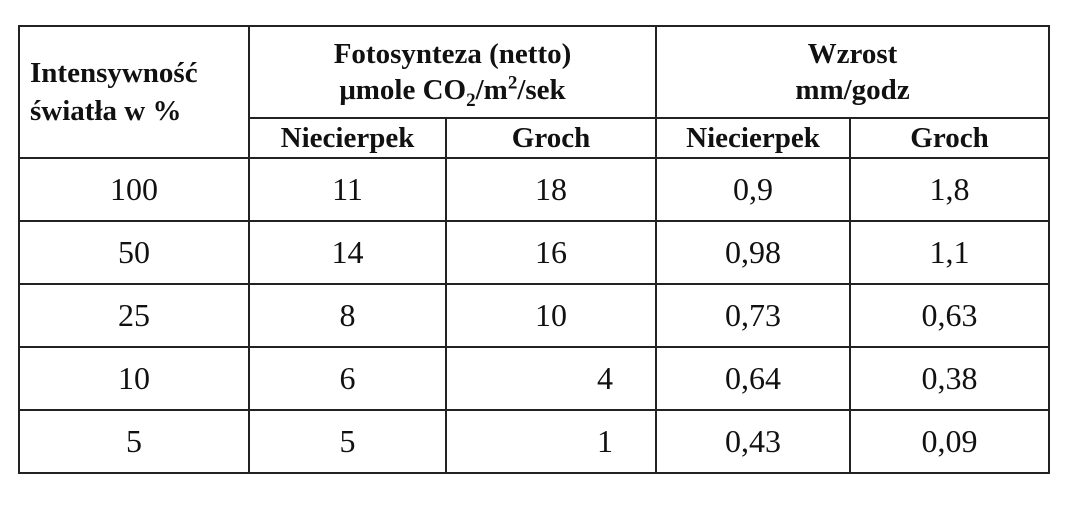 Image resolution: width=1075 pixels, height=505 pixels. I want to click on header-row-sub: Niecierpek Groch Niecierpek Groch, so click(534, 138).